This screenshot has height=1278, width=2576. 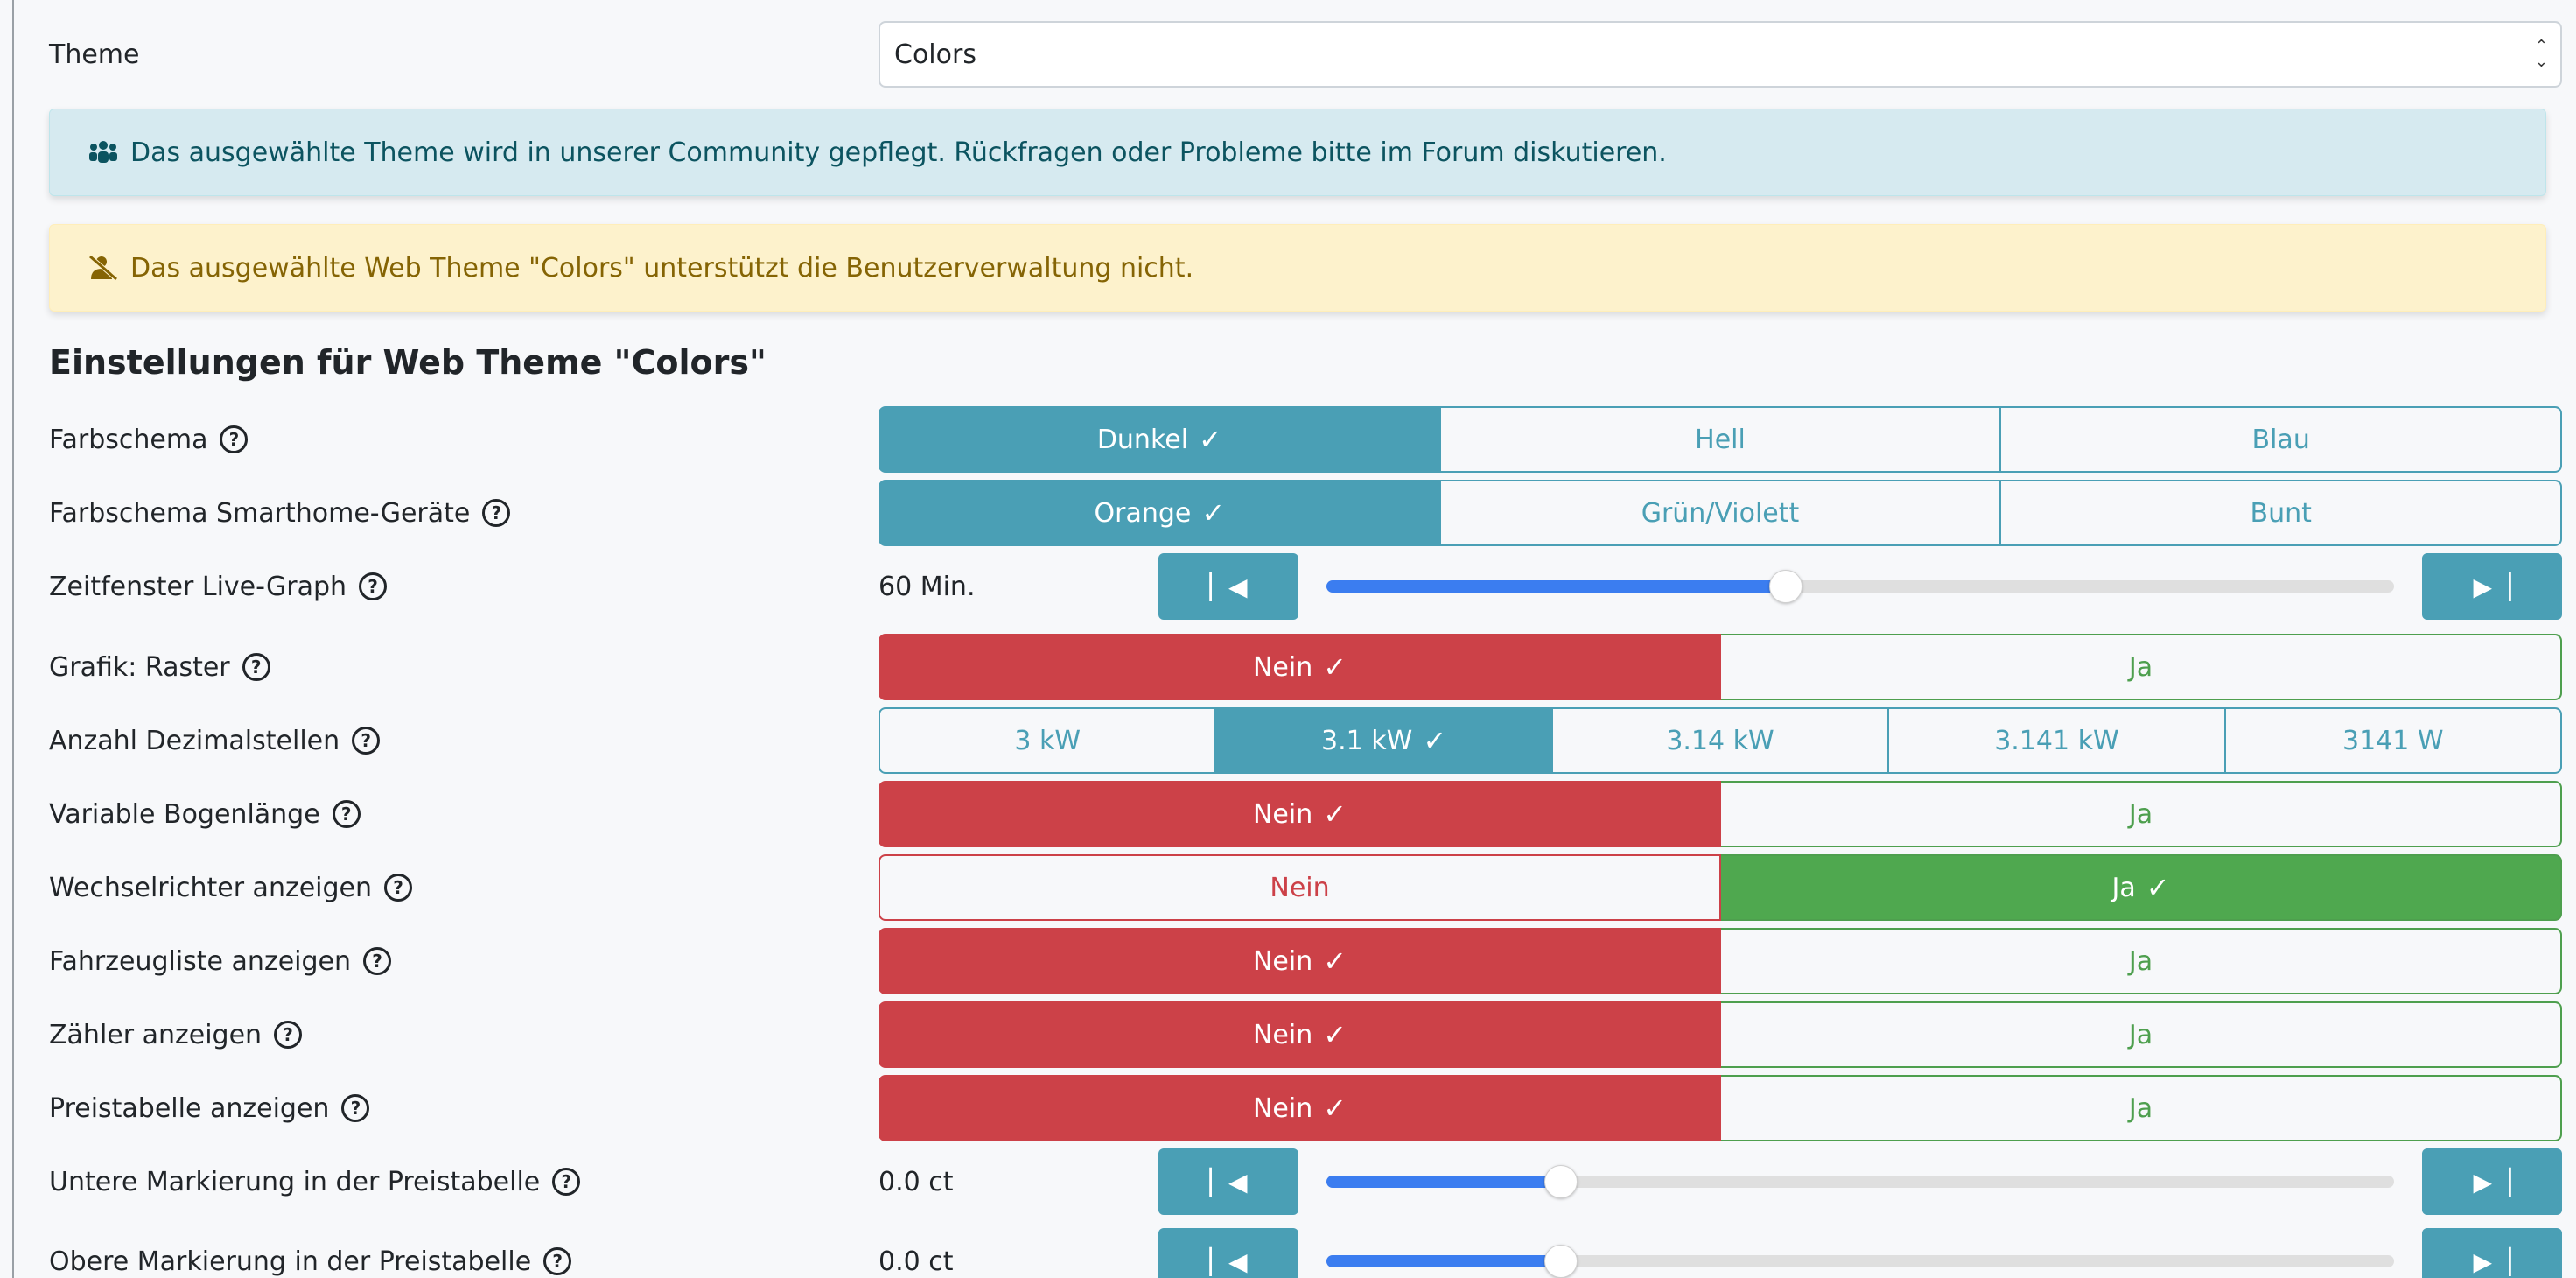 I want to click on dezimal-option-3-14kw: 3.14 kW, so click(x=1721, y=740).